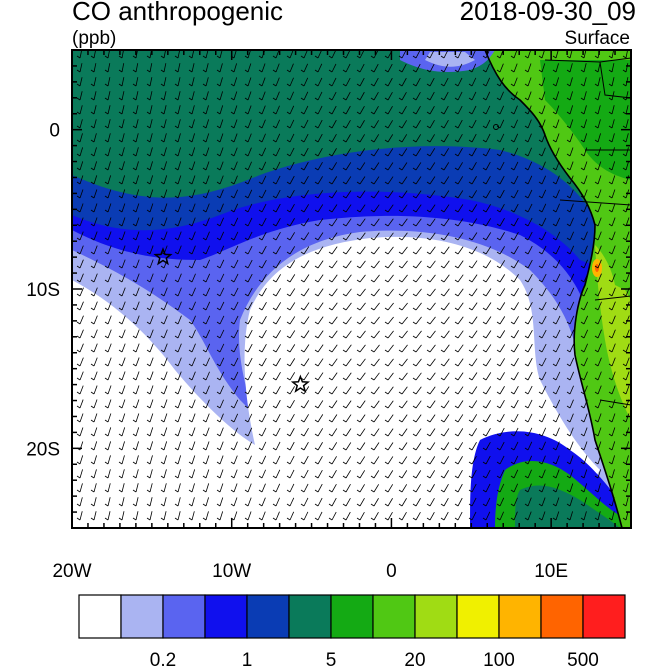 Image resolution: width=650 pixels, height=667 pixels. Describe the element at coordinates (71, 571) in the screenshot. I see `lon-tick-label: 20W` at that location.